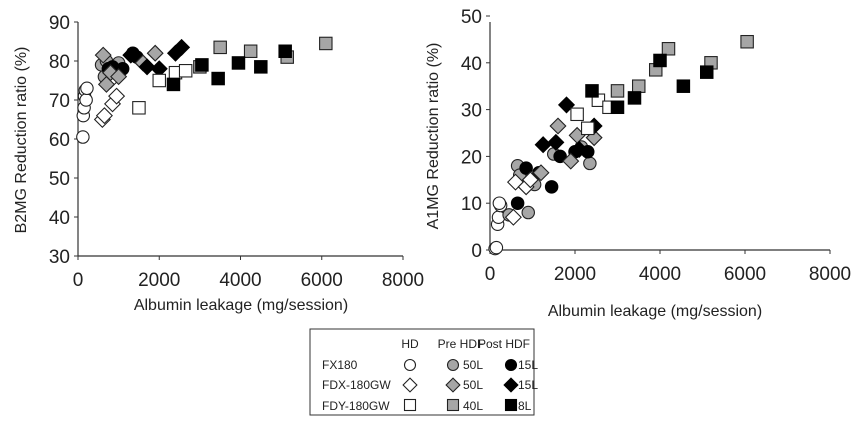 Image resolution: width=859 pixels, height=423 pixels. I want to click on legend-box, so click(422, 372).